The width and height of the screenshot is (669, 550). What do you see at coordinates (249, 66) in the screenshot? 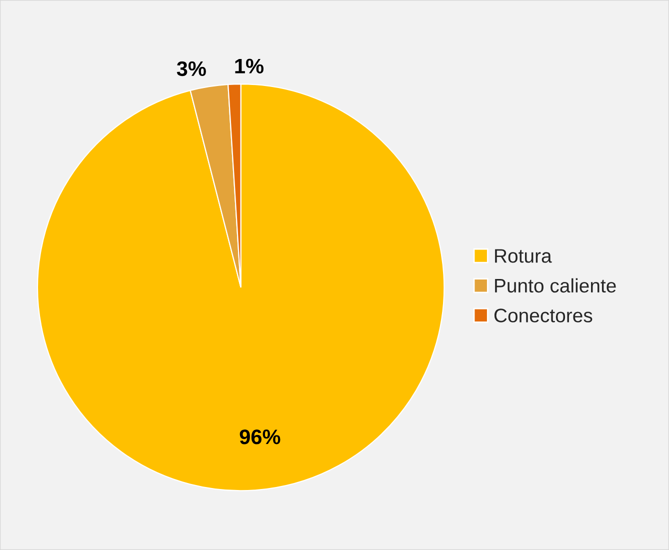
I see `data-label: 1%` at bounding box center [249, 66].